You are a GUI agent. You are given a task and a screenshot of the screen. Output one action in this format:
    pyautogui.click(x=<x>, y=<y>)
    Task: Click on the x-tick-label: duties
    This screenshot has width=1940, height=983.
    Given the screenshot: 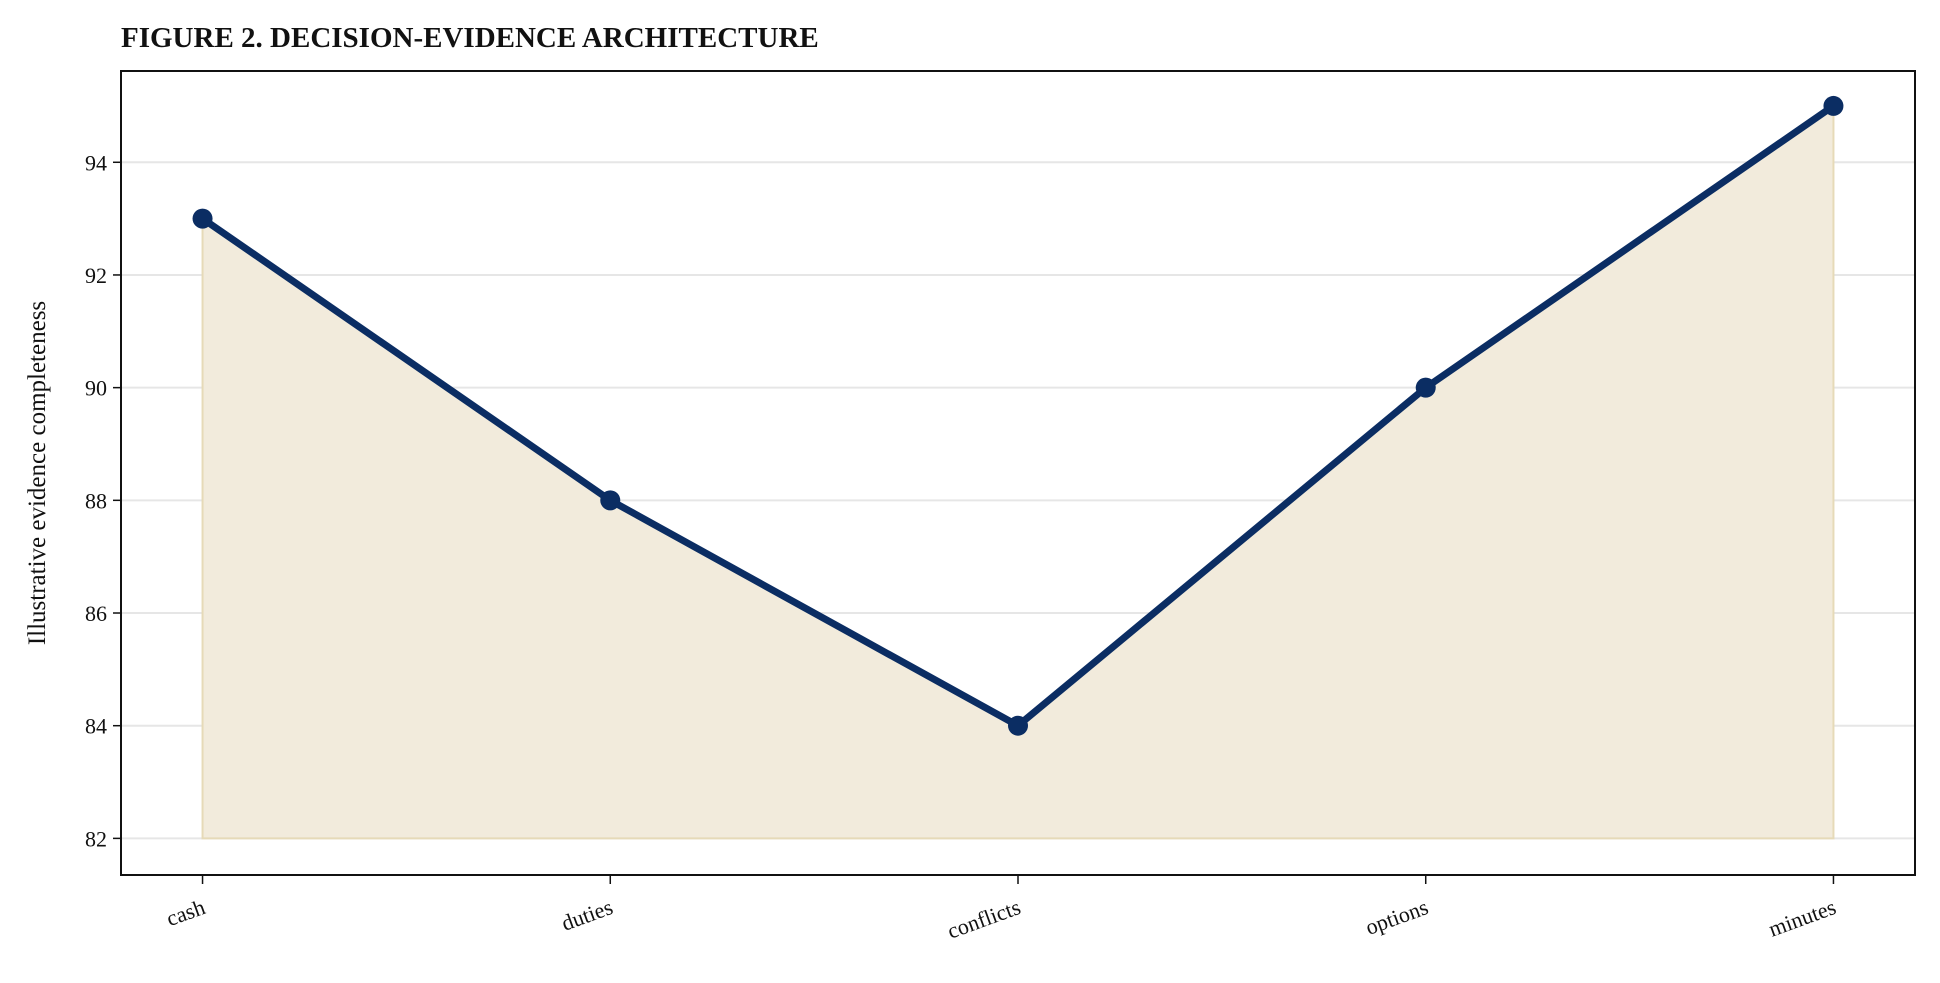 What is the action you would take?
    pyautogui.click(x=587, y=914)
    